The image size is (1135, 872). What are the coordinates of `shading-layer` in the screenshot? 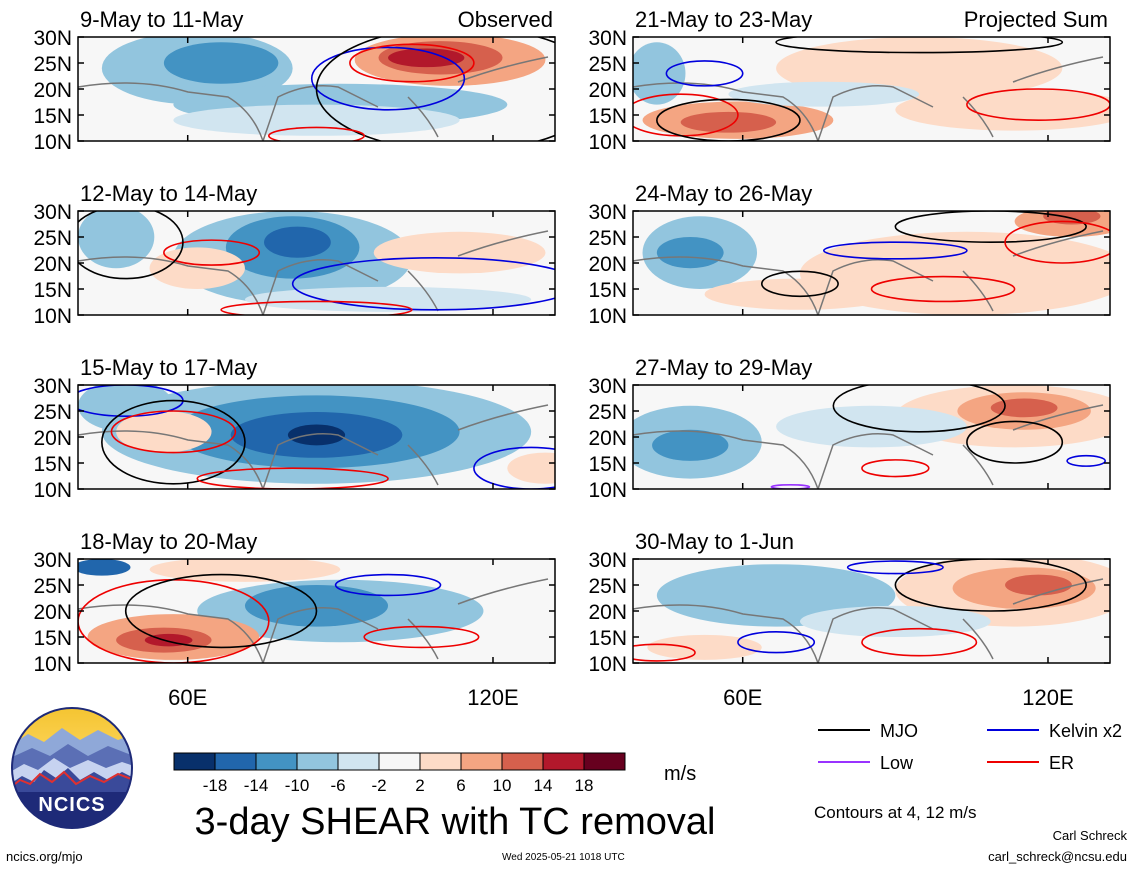 It's located at (323, 86).